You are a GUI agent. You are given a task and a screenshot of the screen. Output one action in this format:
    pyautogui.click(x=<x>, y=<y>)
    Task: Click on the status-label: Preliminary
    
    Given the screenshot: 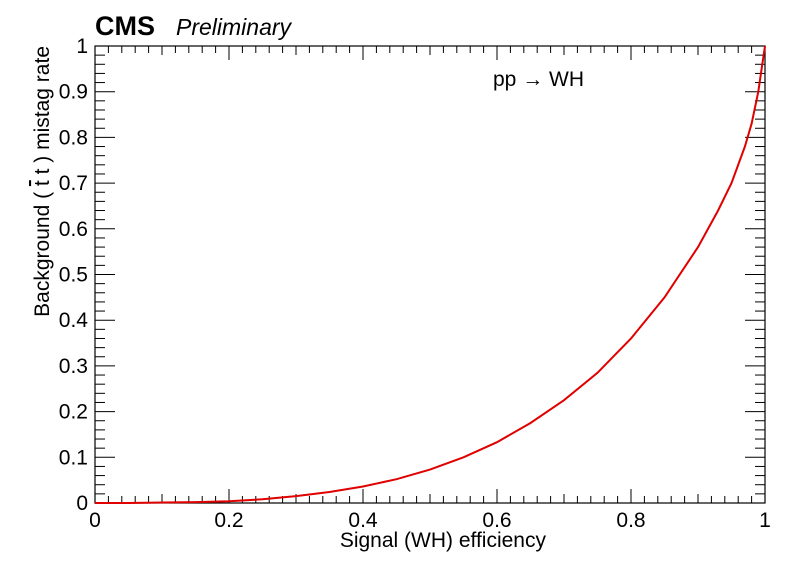 What is the action you would take?
    pyautogui.click(x=234, y=27)
    